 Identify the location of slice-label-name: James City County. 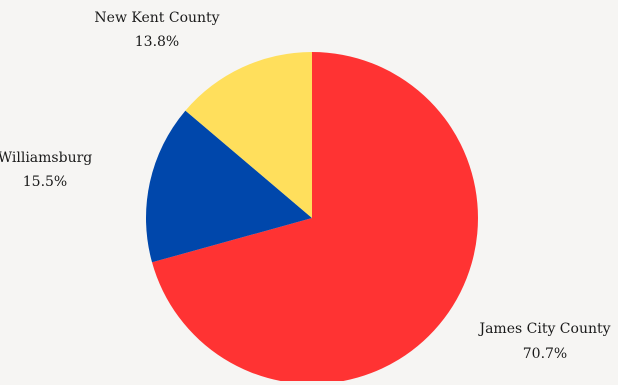
(543, 329).